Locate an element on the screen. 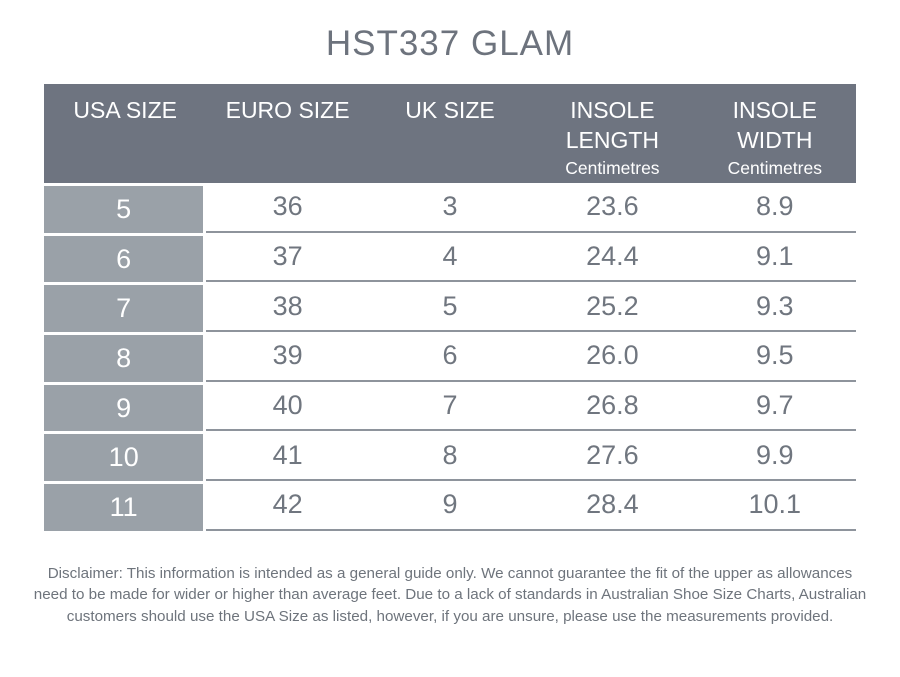  euro-size-cell: 41 is located at coordinates (287, 456).